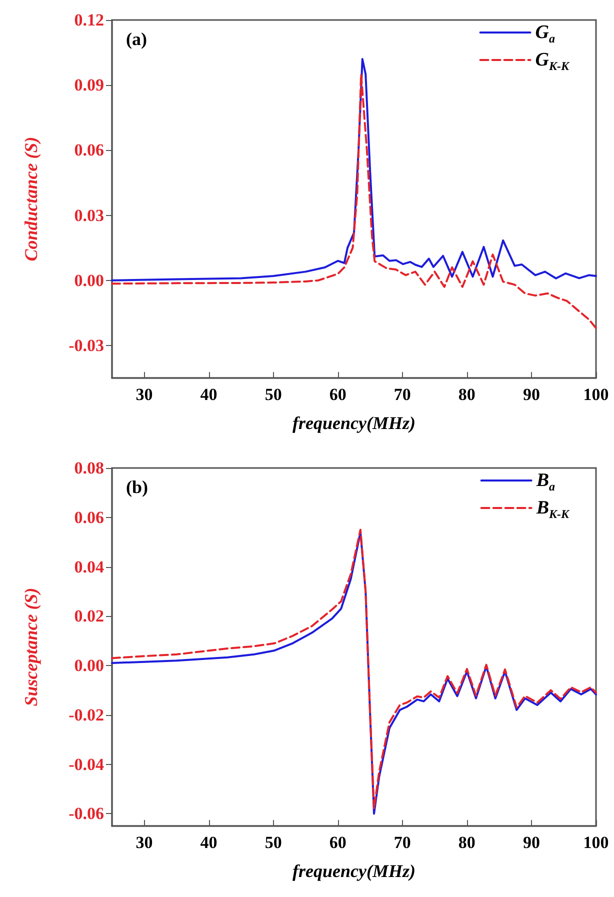 This screenshot has width=614, height=897. Describe the element at coordinates (89, 616) in the screenshot. I see `y-tick-label: 0.02` at that location.